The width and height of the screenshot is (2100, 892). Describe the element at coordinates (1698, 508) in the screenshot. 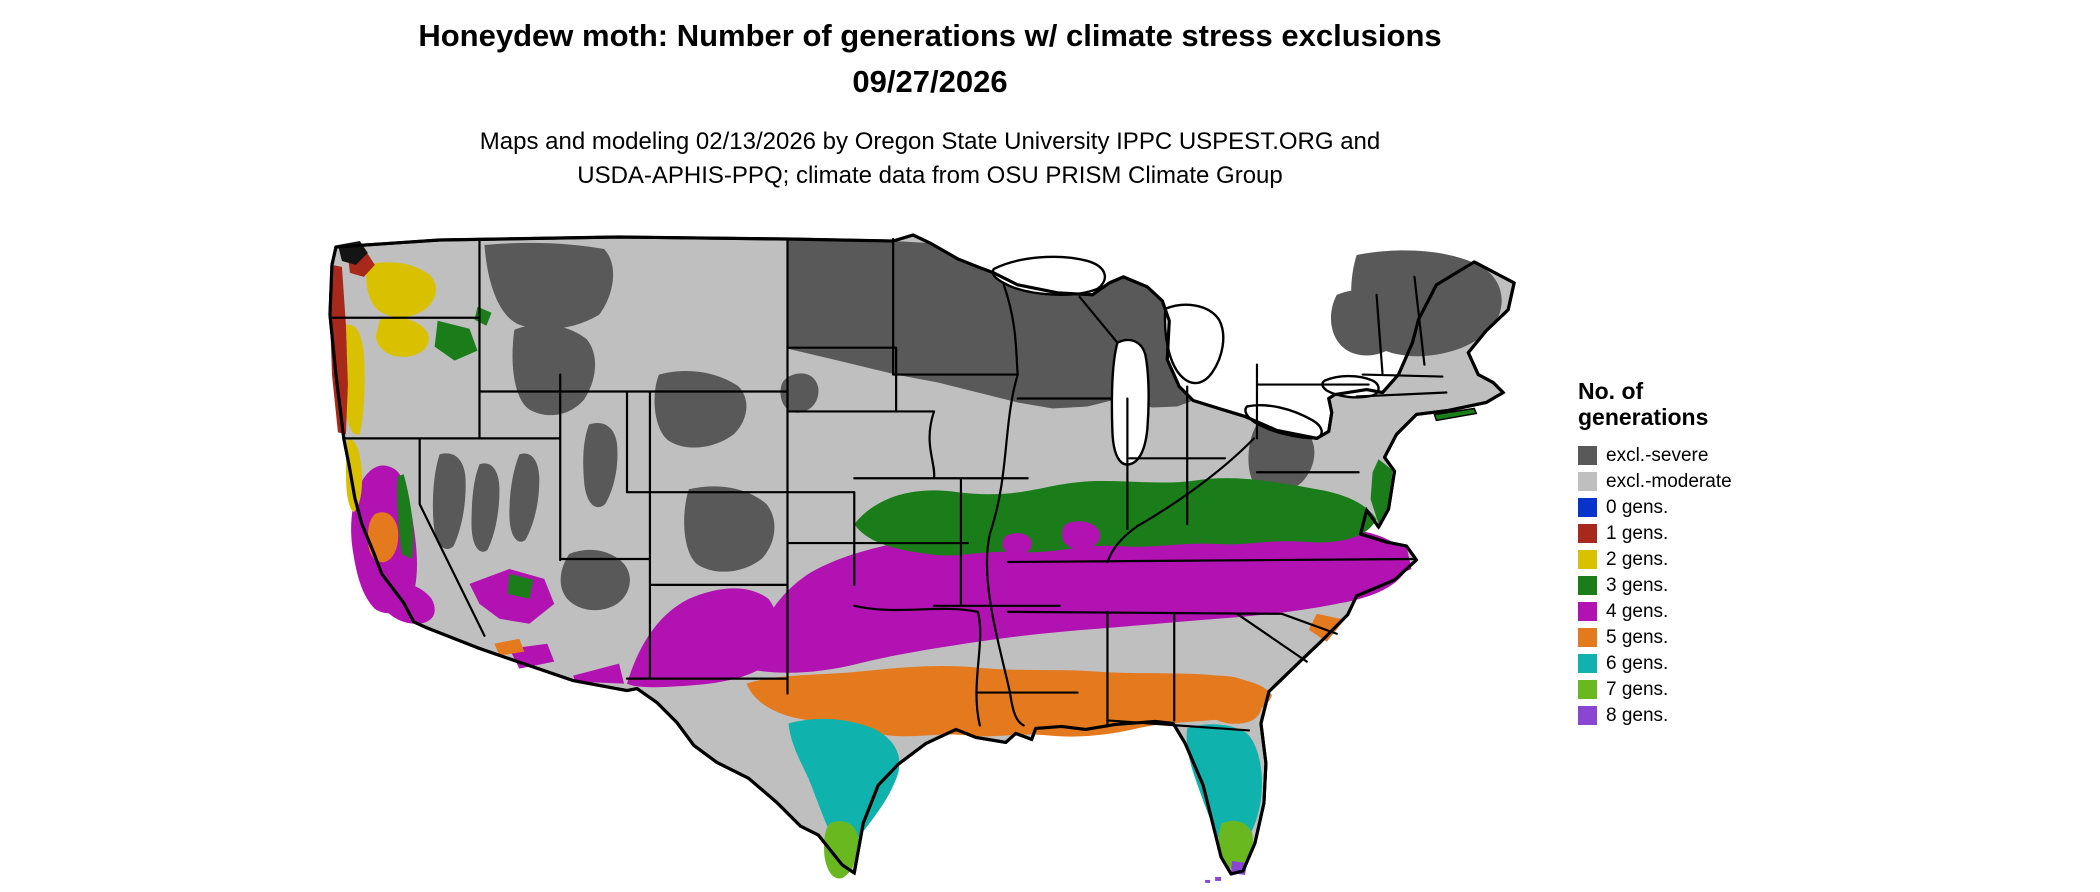

I see `legend-item-0-gens: 0 gens.` at that location.